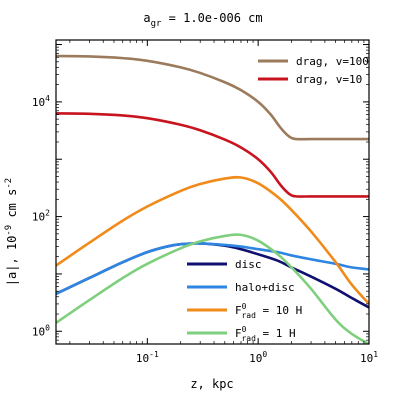  I want to click on x-axis-label: z, kpc, so click(211, 384).